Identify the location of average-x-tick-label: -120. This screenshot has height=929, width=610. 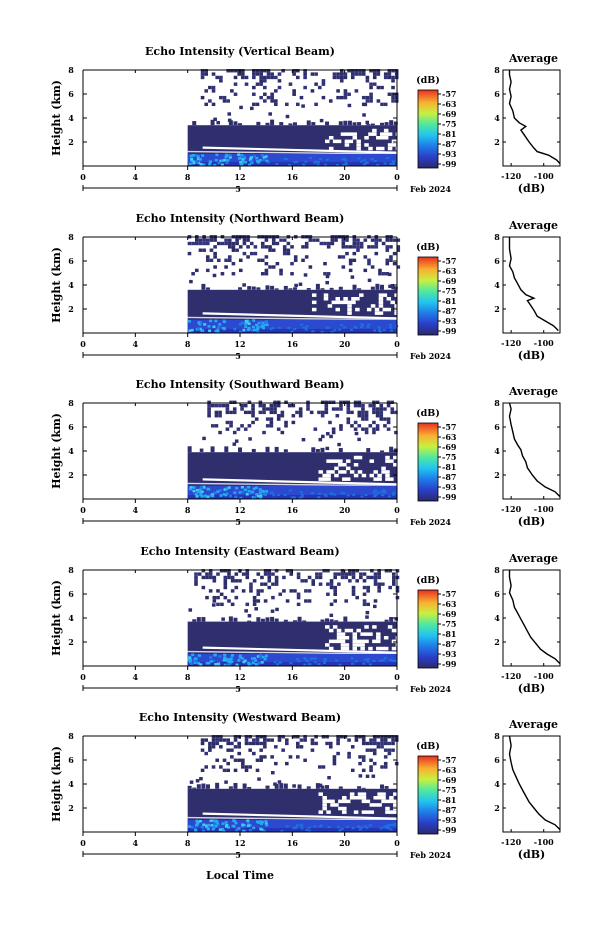
(511, 509).